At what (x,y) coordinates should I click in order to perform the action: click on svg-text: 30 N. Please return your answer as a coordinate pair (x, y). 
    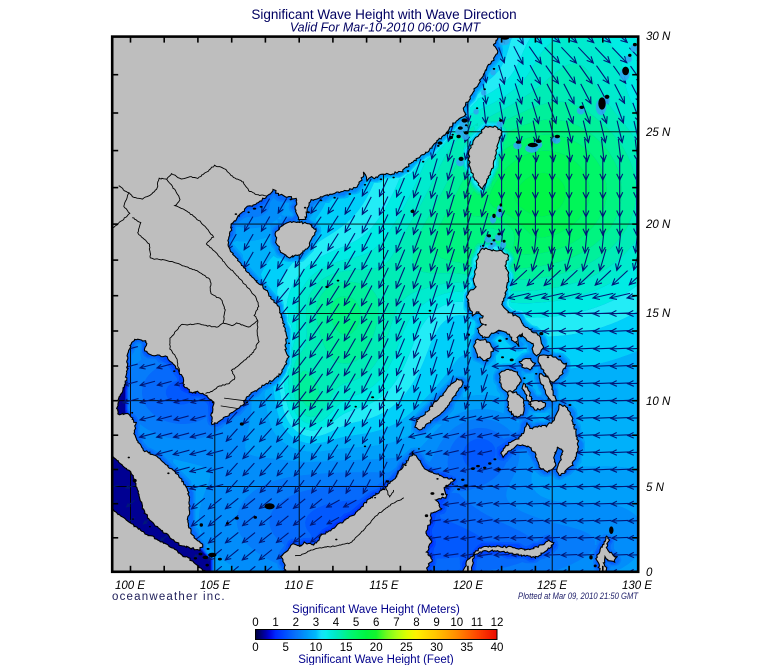
    Looking at the image, I should click on (658, 37).